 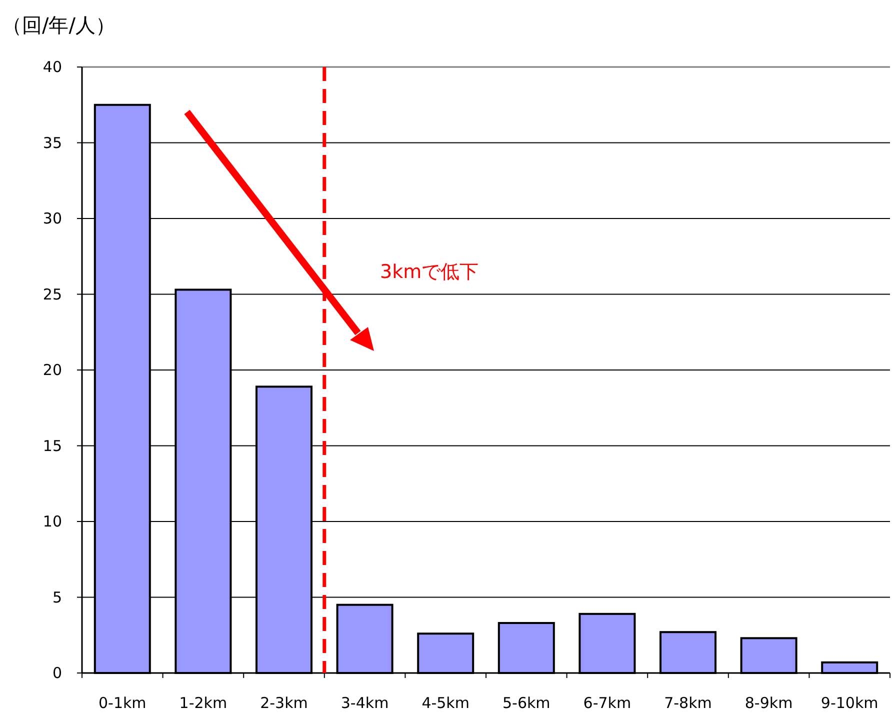 What do you see at coordinates (768, 703) in the screenshot?
I see `x-tick-label: 8-9km` at bounding box center [768, 703].